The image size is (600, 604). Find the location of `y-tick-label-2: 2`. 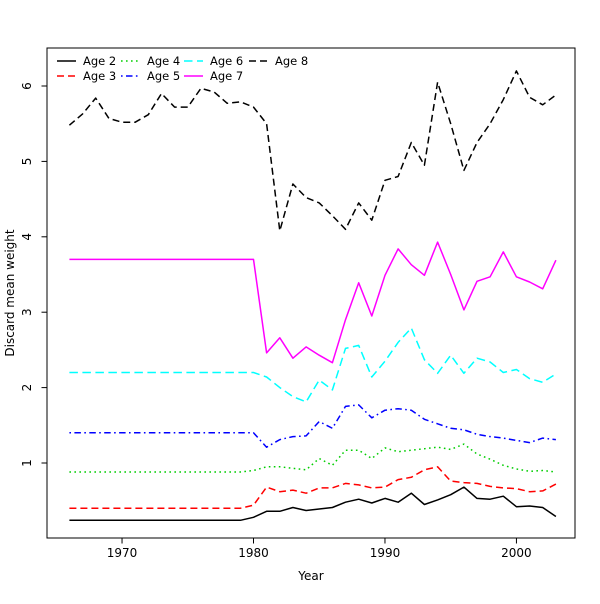

y-tick-label-2: 2 is located at coordinates (27, 388).